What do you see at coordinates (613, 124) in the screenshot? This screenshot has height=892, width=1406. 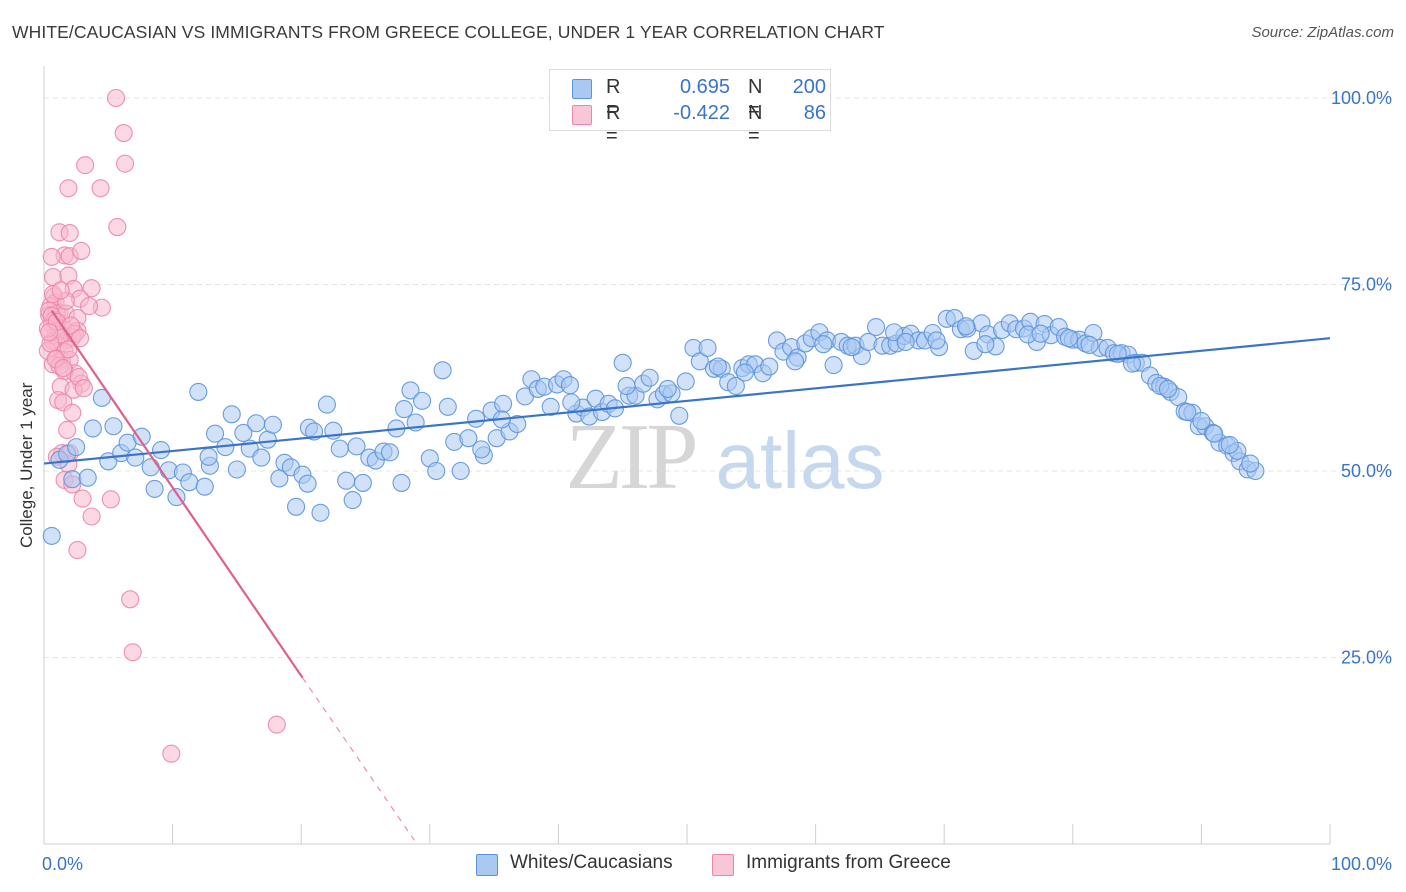 I see `r-label: R =` at bounding box center [613, 124].